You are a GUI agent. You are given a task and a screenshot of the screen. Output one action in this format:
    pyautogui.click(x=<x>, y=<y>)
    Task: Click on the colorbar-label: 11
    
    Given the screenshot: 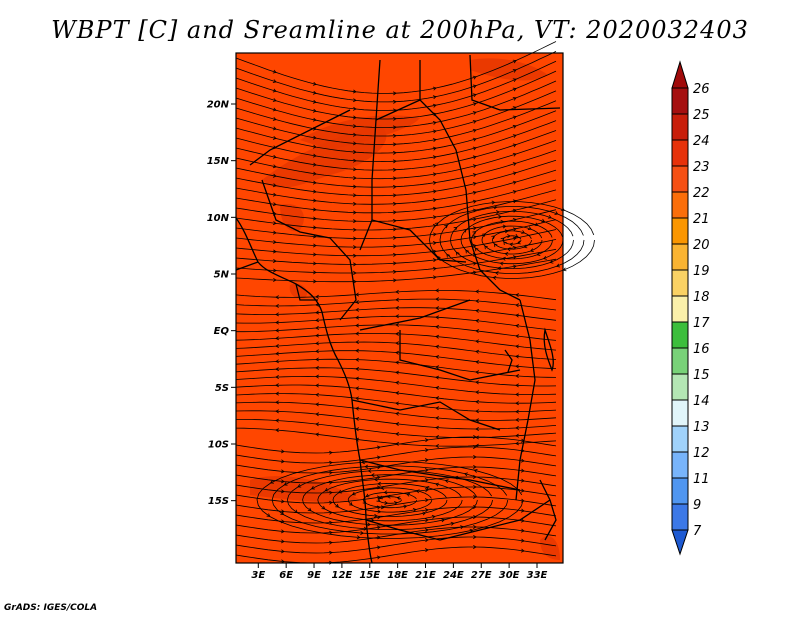 What is the action you would take?
    pyautogui.click(x=701, y=479)
    